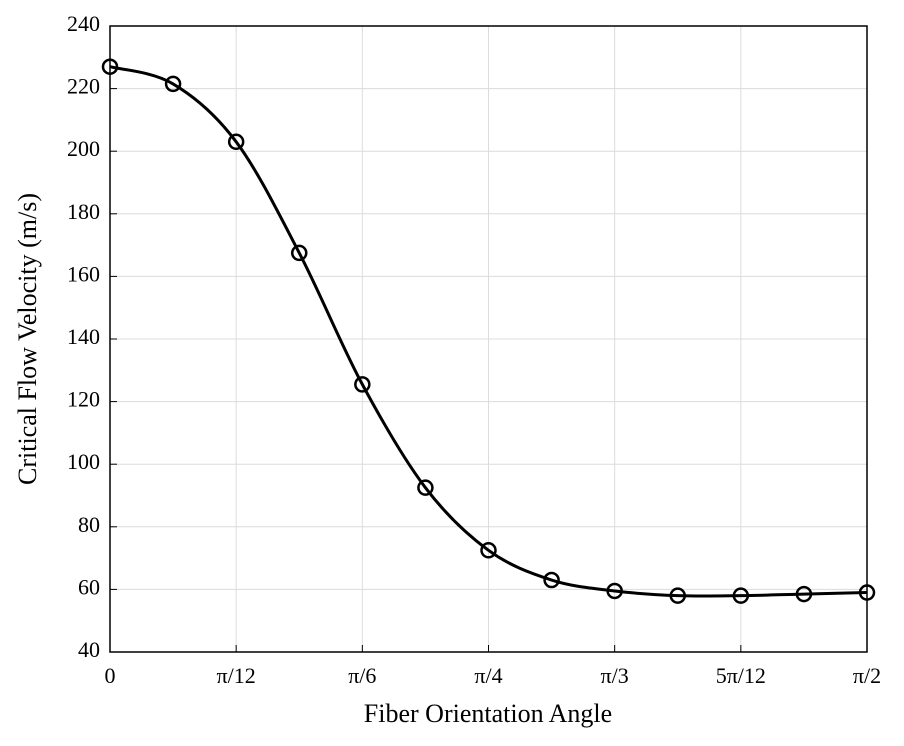  Describe the element at coordinates (83, 148) in the screenshot. I see `y-tick-label: 200` at that location.